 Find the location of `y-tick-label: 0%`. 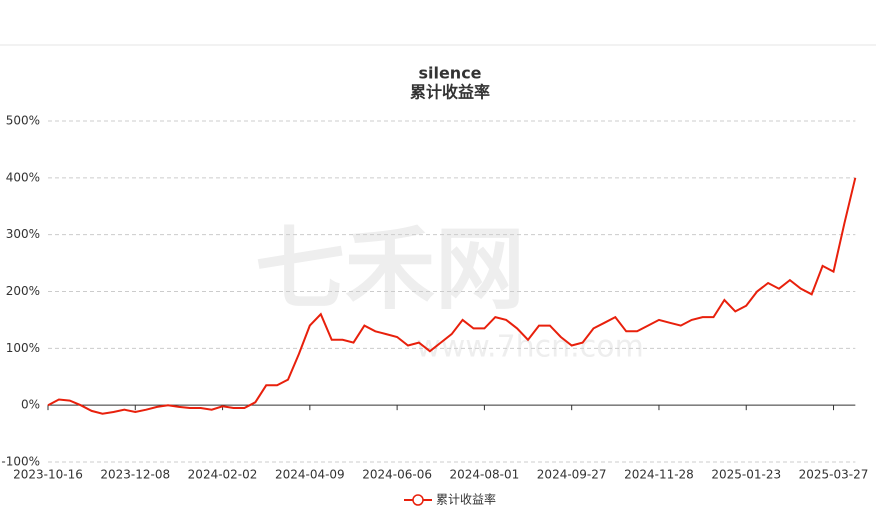

y-tick-label: 0% is located at coordinates (30, 405).